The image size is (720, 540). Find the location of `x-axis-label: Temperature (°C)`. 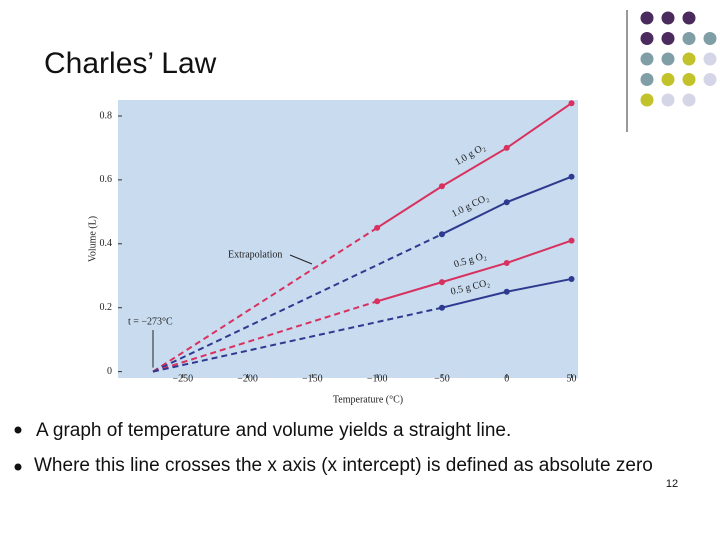

x-axis-label: Temperature (°C) is located at coordinates (368, 399).